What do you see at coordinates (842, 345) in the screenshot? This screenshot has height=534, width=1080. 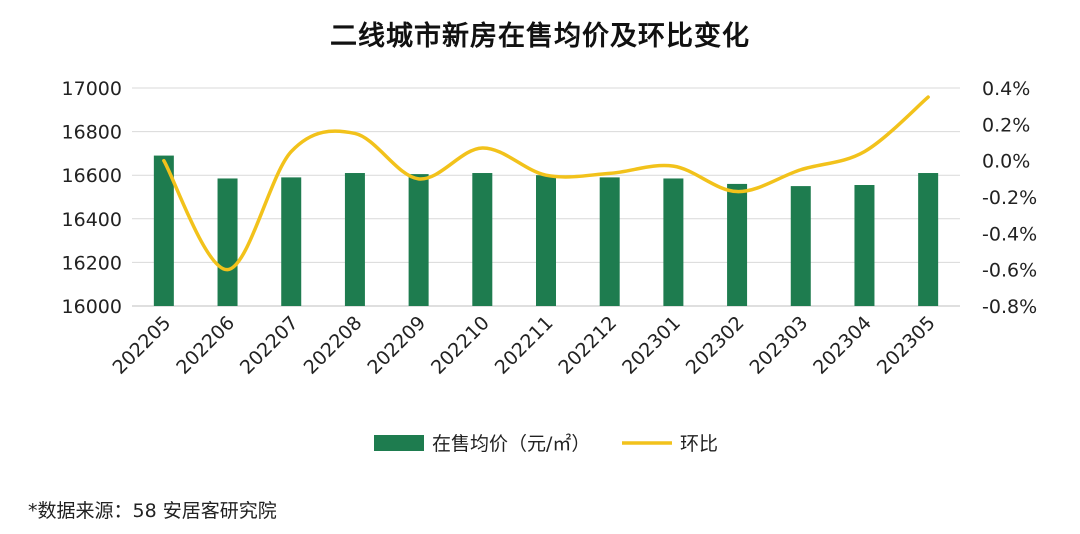 I see `x-tick-label: 202304` at bounding box center [842, 345].